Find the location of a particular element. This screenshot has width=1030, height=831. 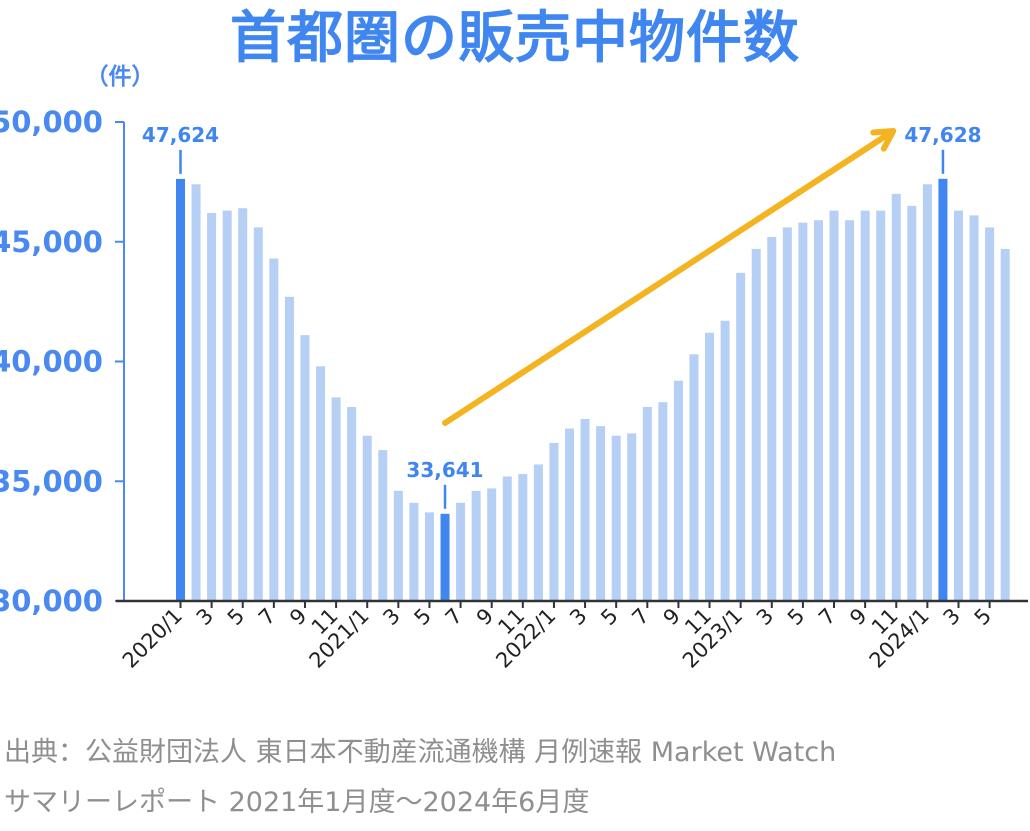

source-line-1: 出典：公益財団法人 東日本不動産流通機構 月例速報 Market Watch is located at coordinates (420, 752).